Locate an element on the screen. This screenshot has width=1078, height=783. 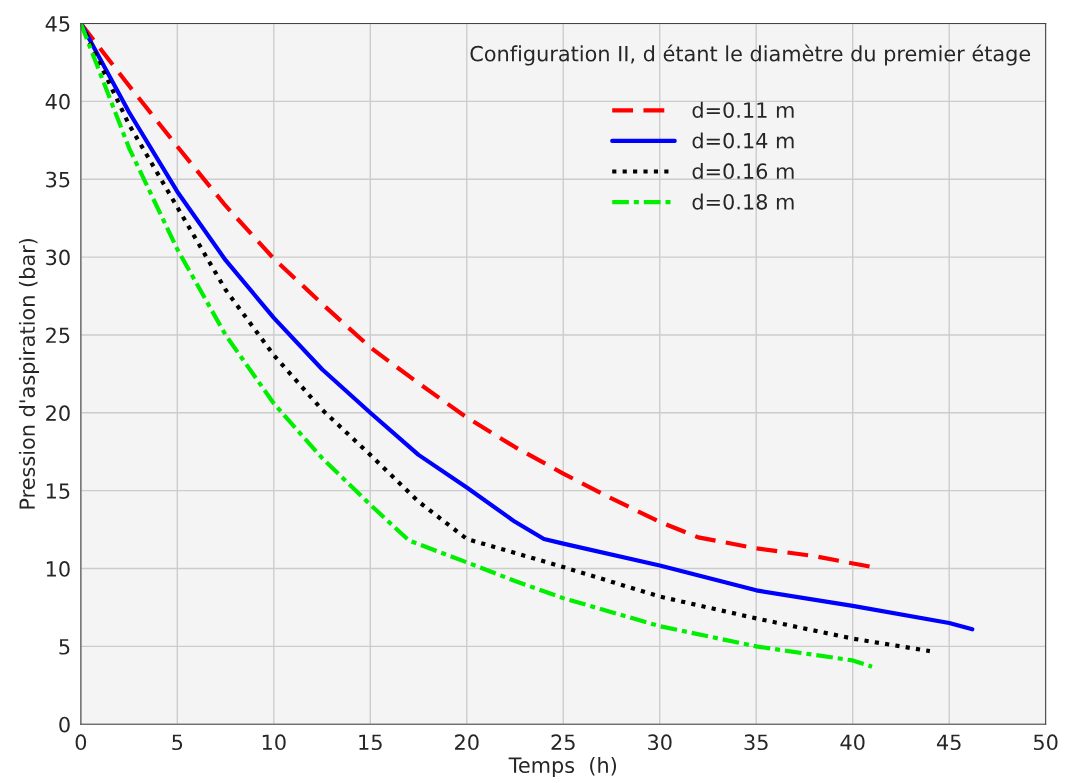
x-tick-label: 50 is located at coordinates (1046, 742).